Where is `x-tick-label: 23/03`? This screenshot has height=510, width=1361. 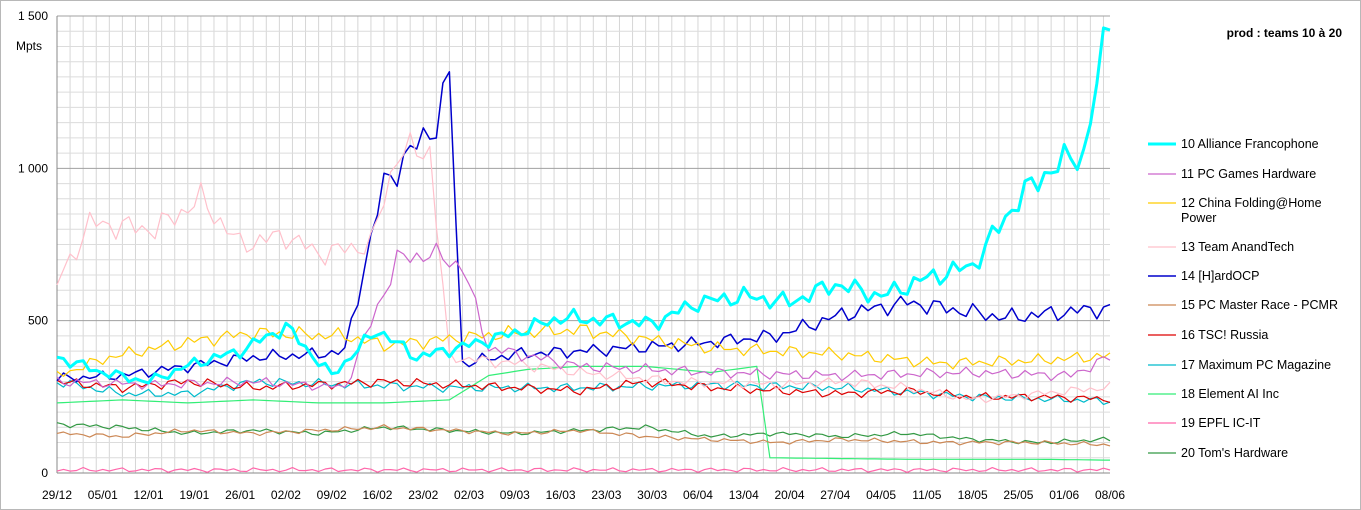
x-tick-label: 23/03 is located at coordinates (606, 495).